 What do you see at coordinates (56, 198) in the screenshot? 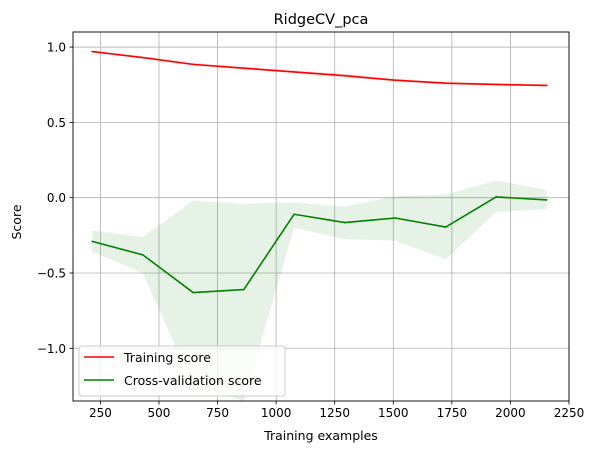
I see `y-tick-label-0: 0.0` at bounding box center [56, 198].